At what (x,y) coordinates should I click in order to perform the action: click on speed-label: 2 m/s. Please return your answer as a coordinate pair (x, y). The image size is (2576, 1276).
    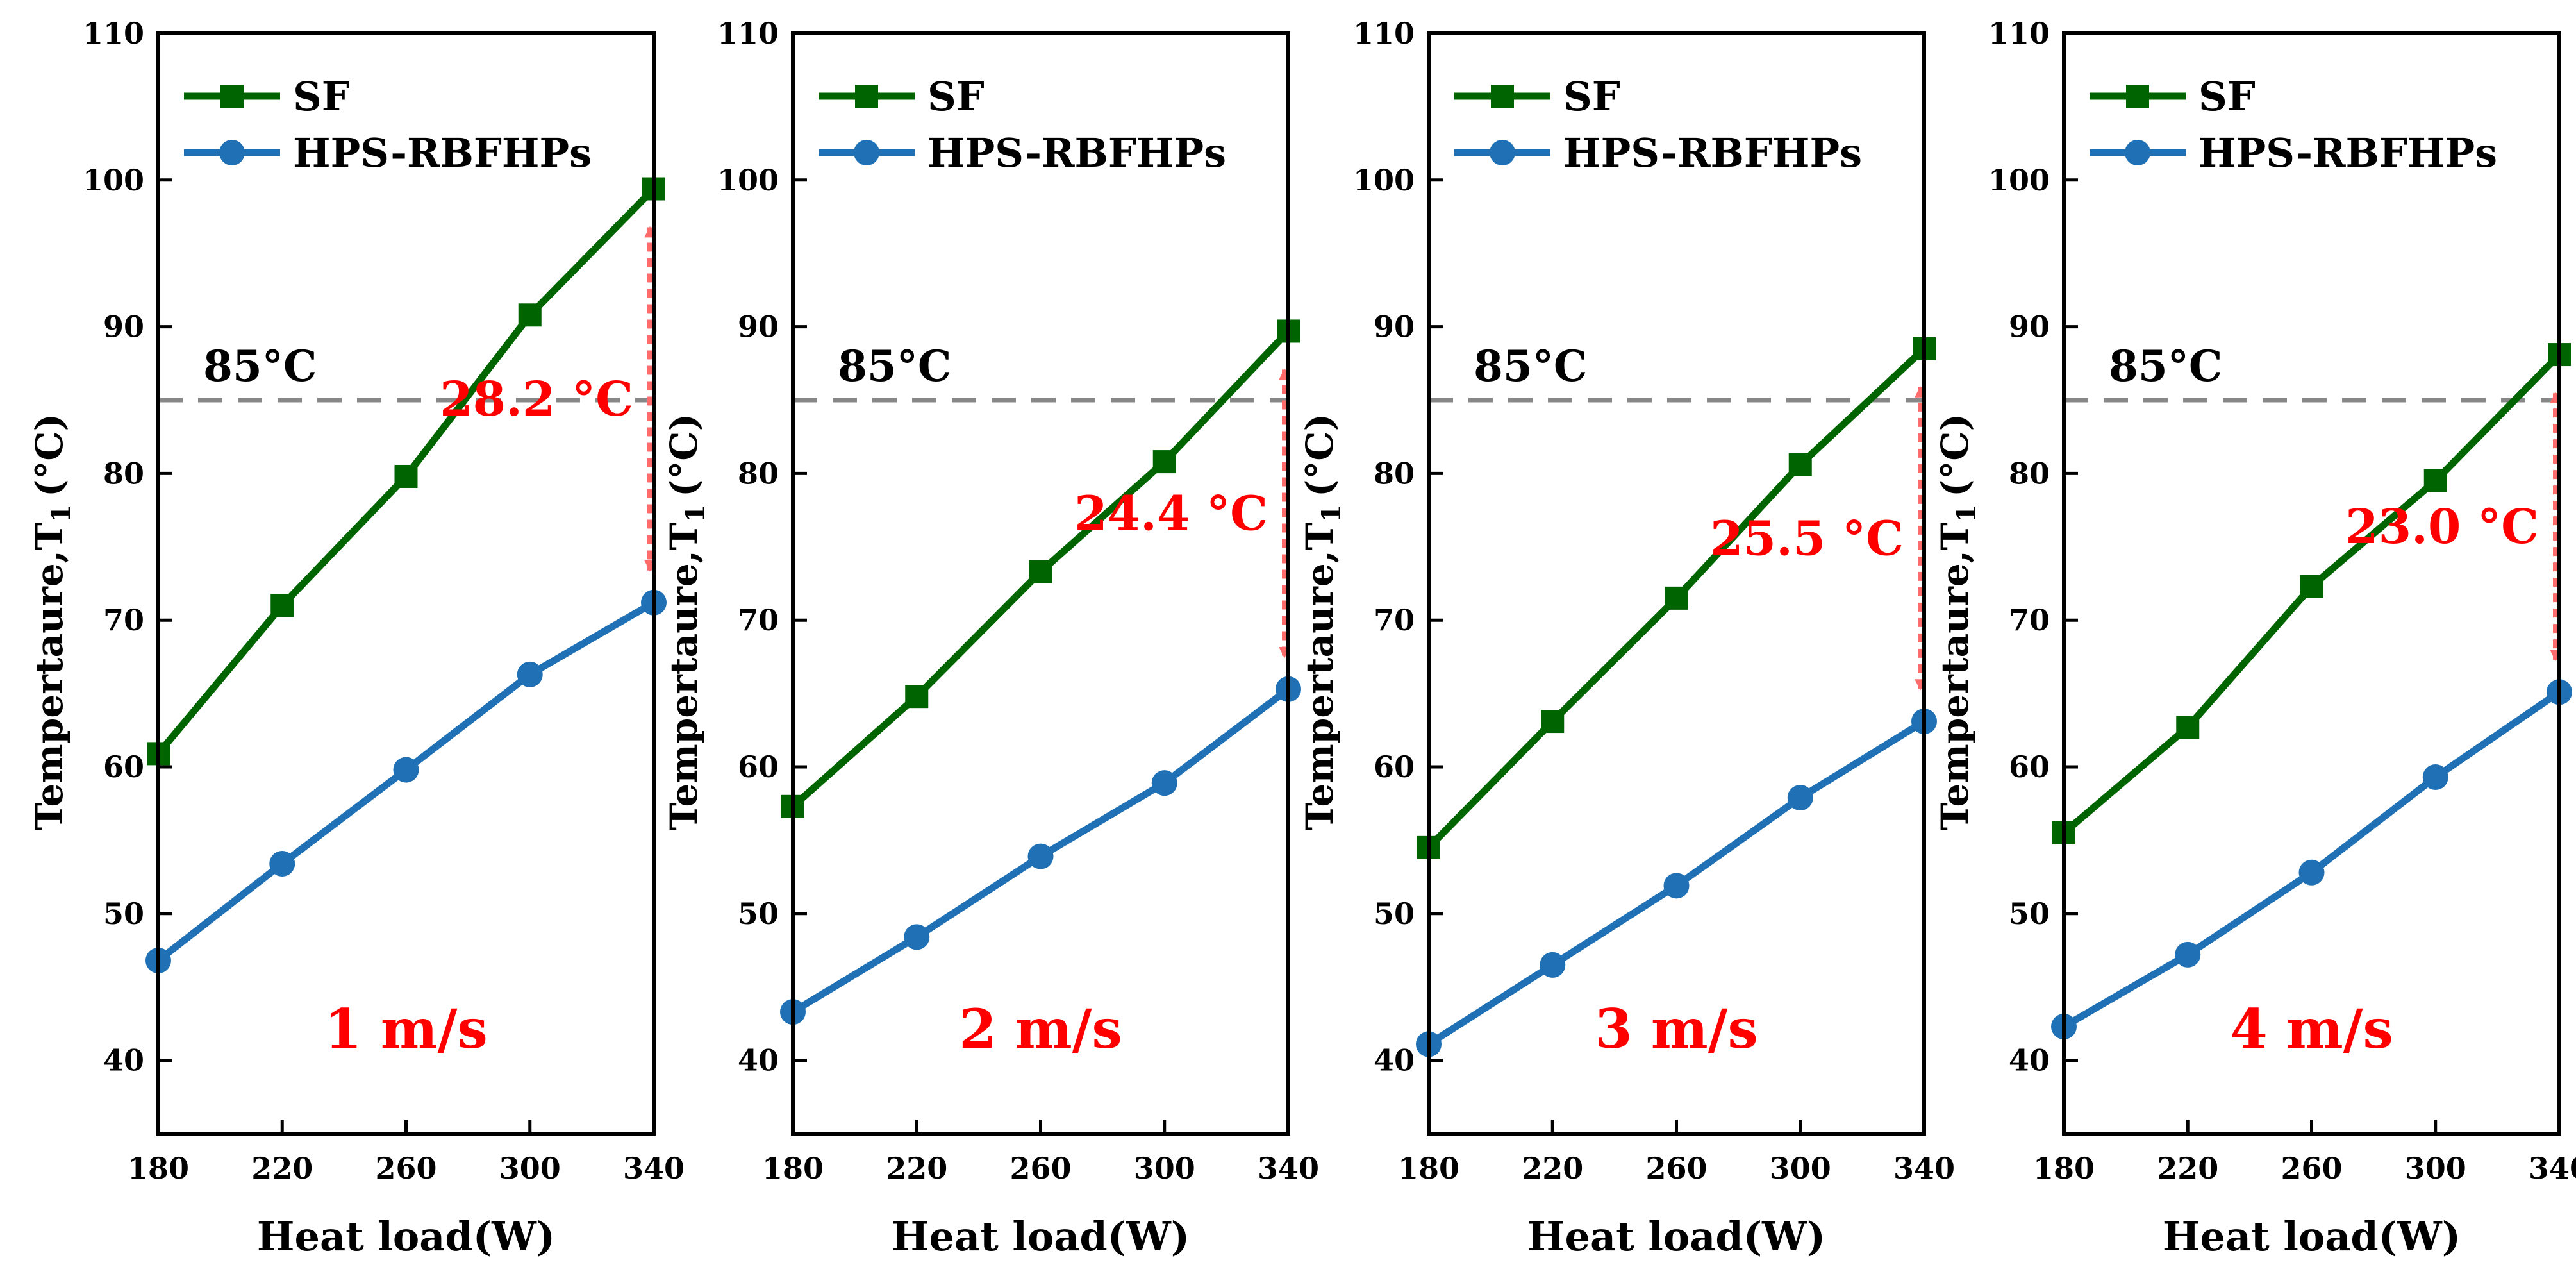
    Looking at the image, I should click on (1040, 1029).